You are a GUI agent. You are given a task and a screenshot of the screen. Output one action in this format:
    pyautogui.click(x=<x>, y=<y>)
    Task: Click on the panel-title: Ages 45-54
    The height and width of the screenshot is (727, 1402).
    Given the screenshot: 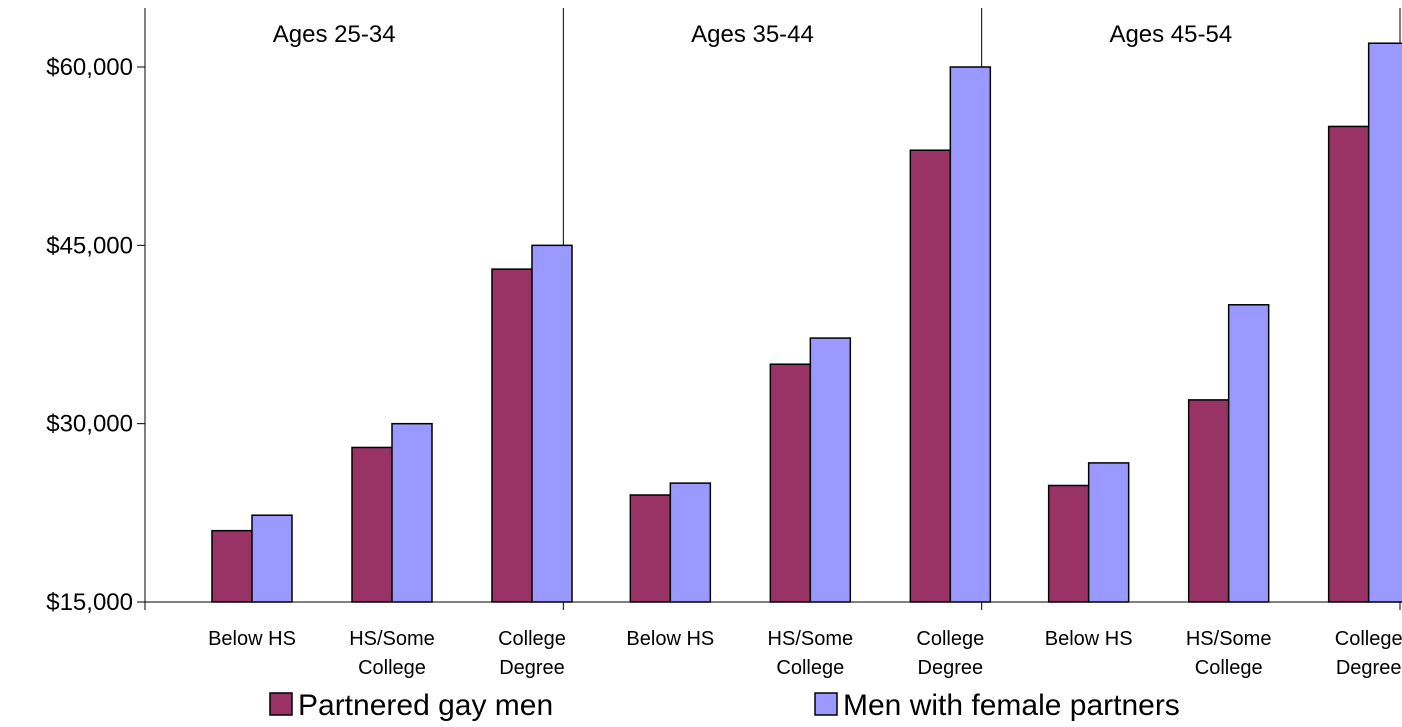 What is the action you would take?
    pyautogui.click(x=1170, y=34)
    